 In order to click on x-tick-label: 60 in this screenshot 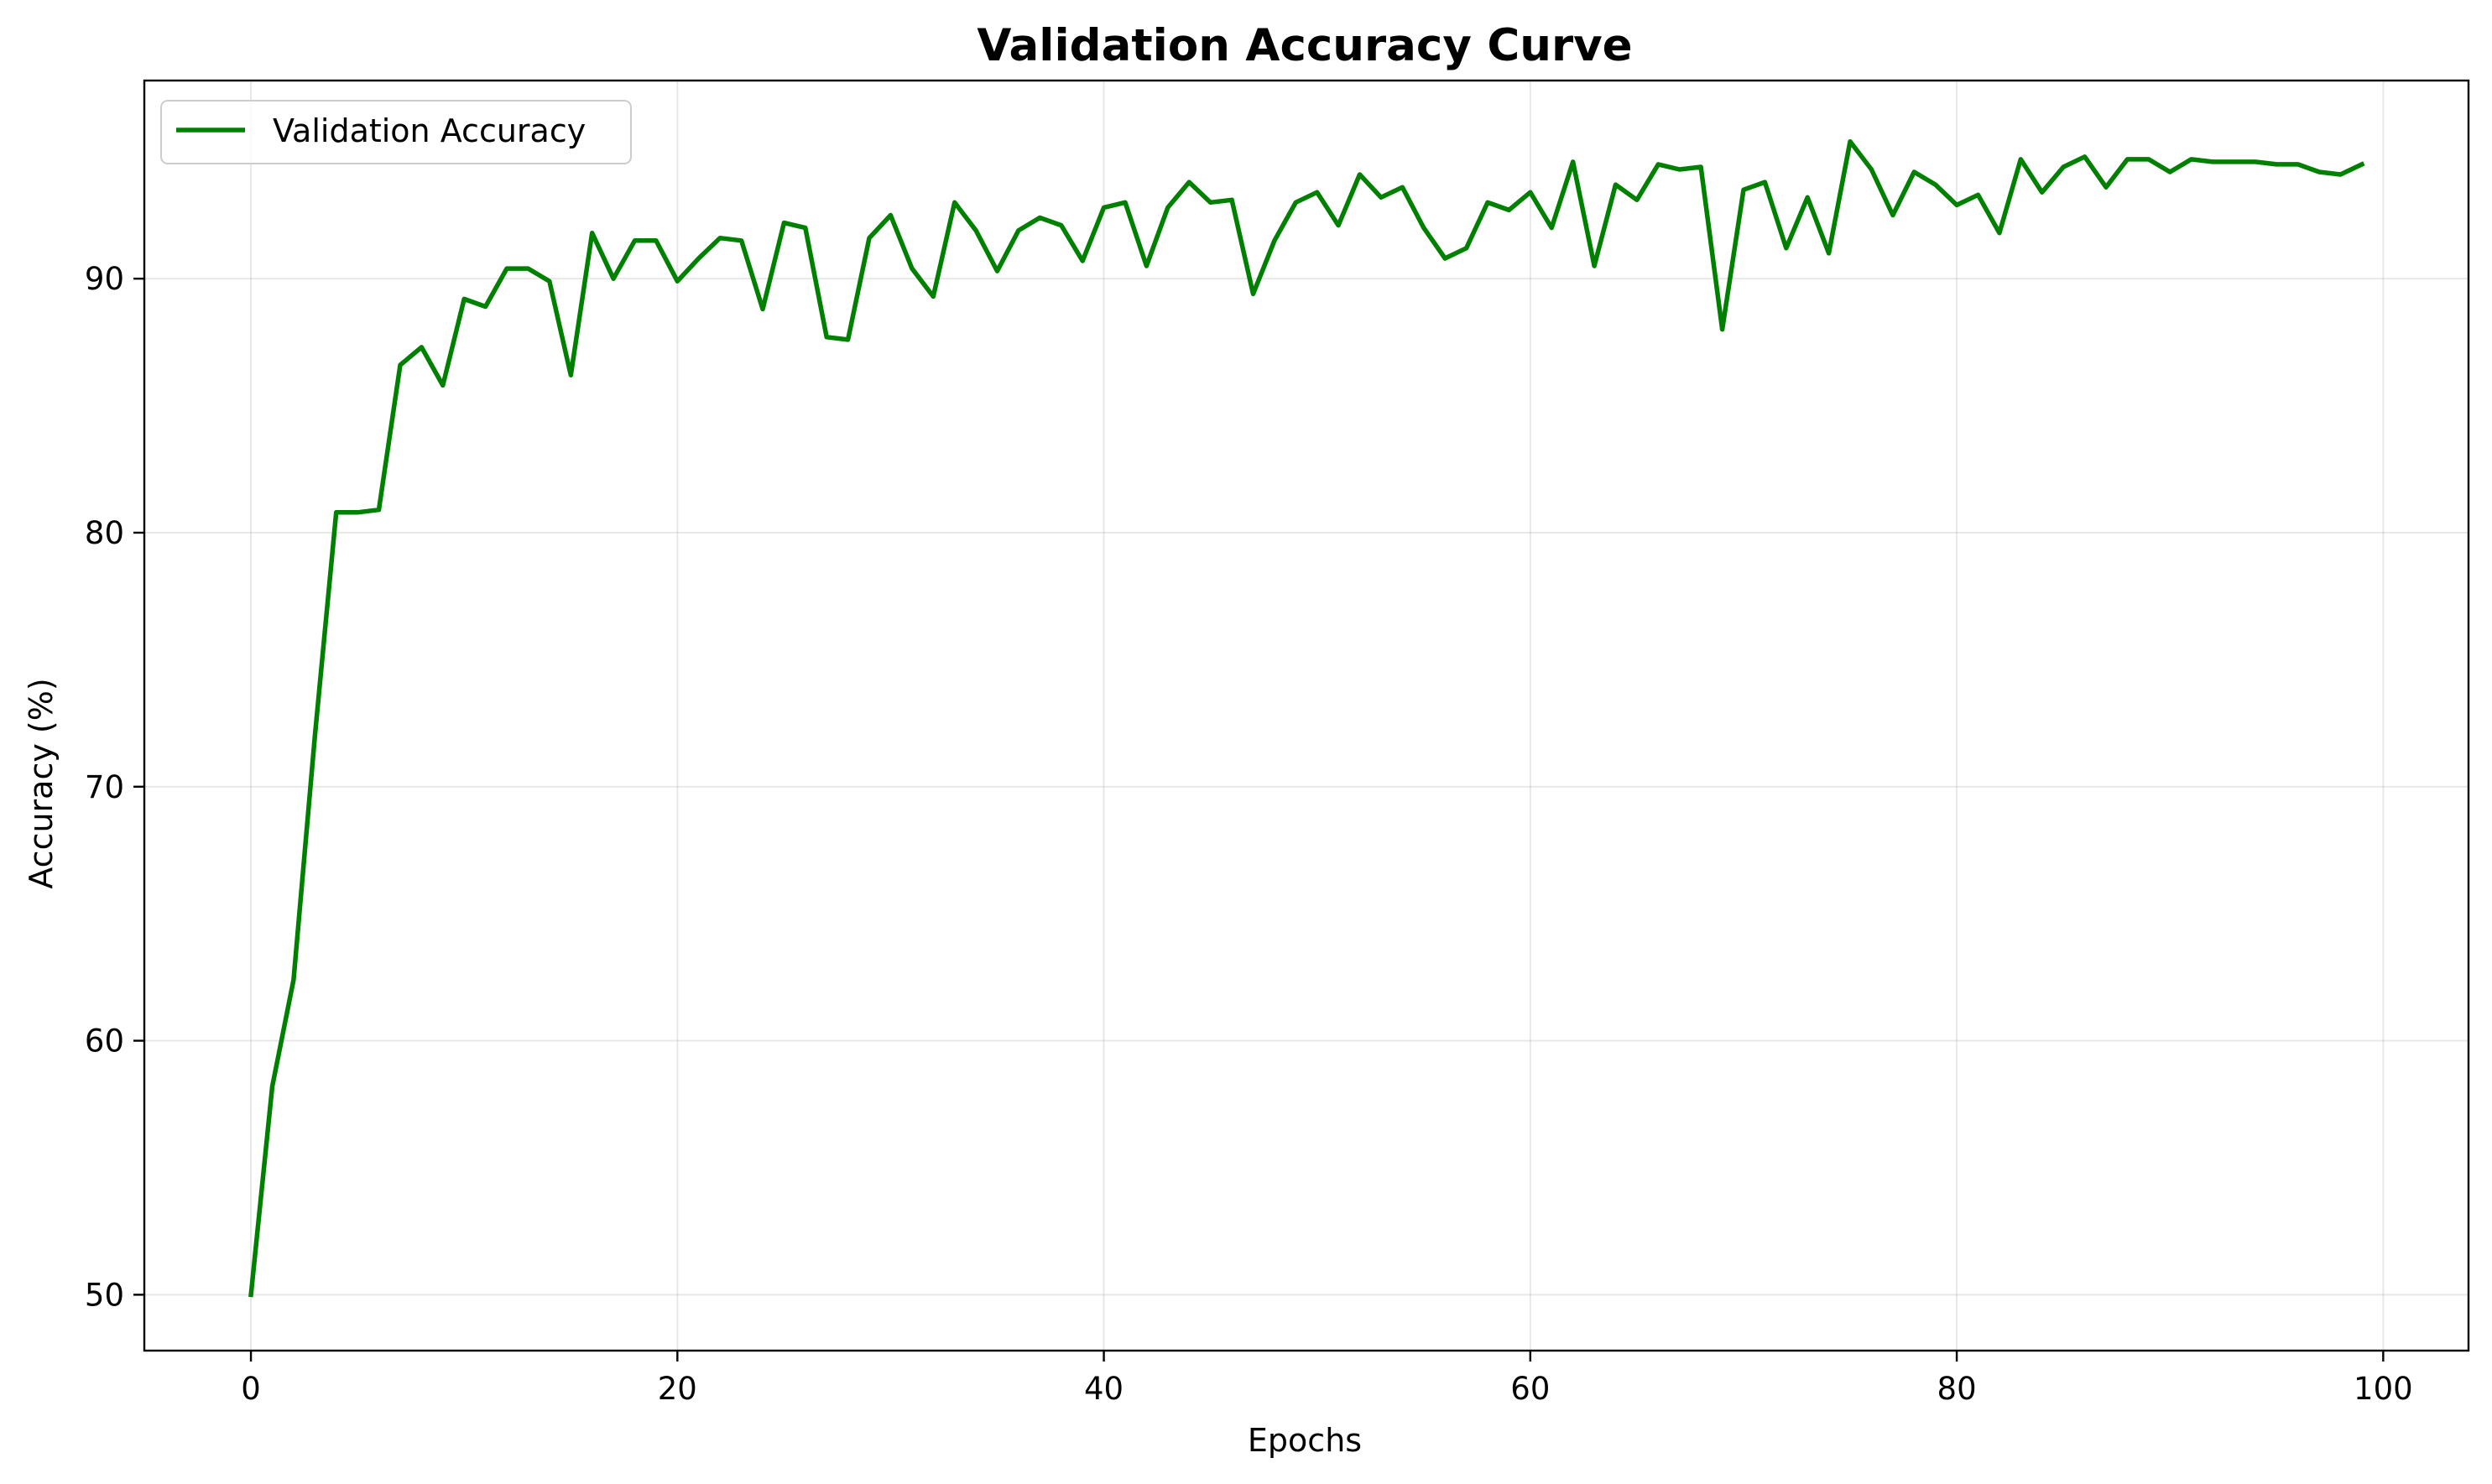, I will do `click(1530, 1389)`.